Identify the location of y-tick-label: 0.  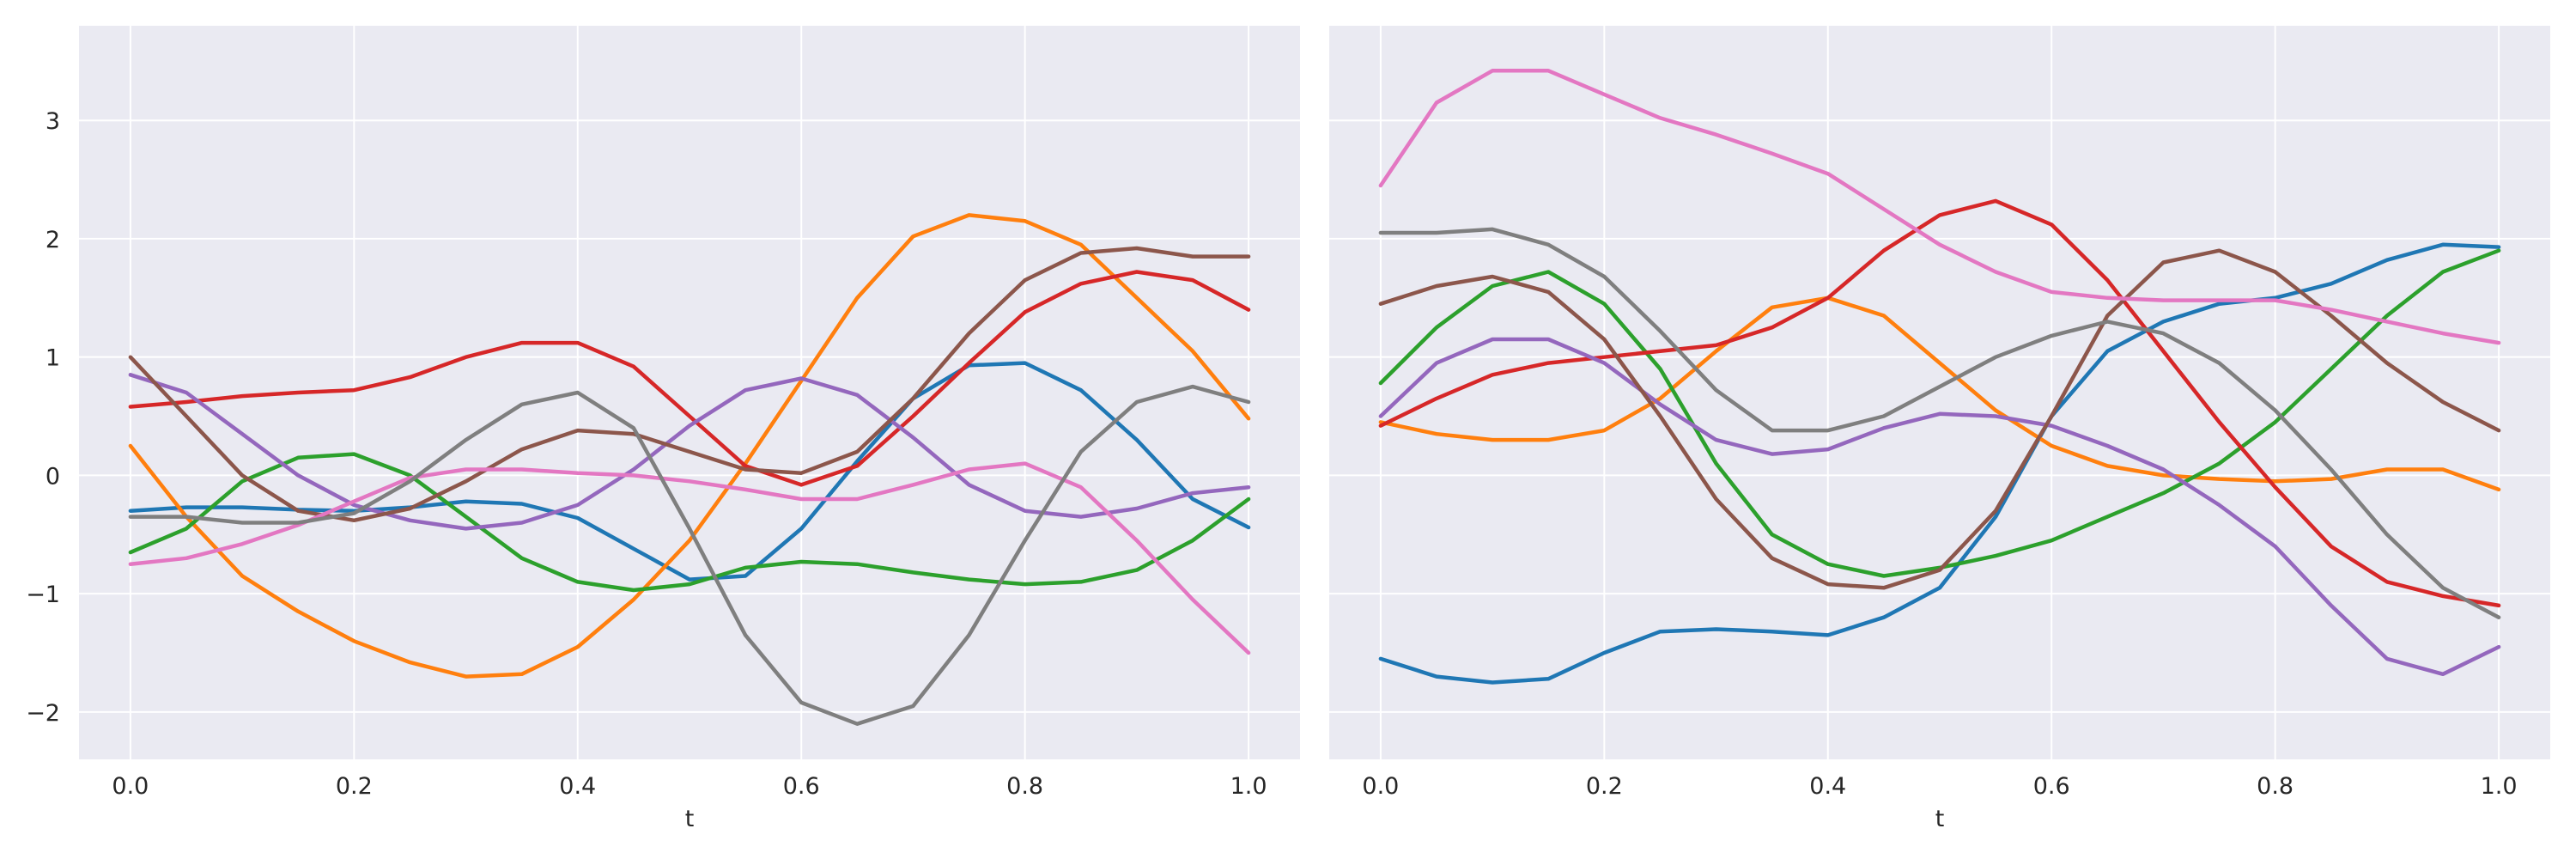
(53, 477).